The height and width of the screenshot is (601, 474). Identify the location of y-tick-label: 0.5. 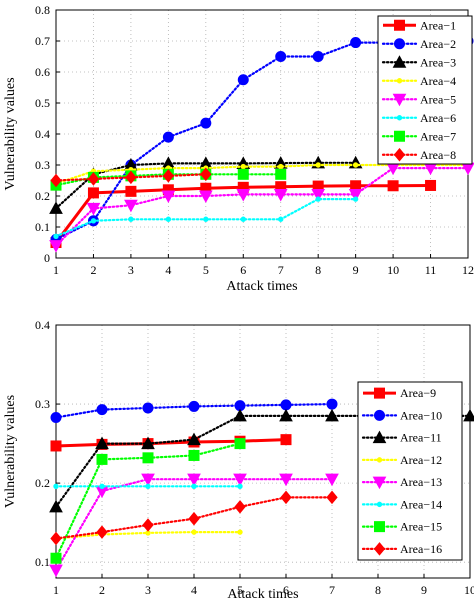
(42, 103).